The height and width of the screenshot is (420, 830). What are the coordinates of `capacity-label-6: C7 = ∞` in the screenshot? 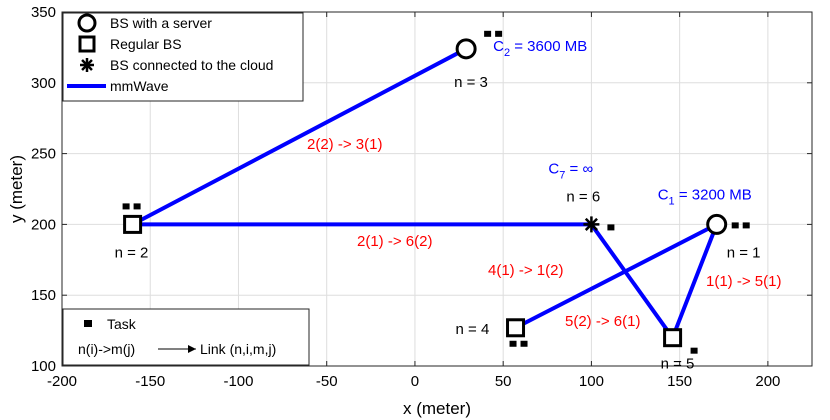 It's located at (570, 170).